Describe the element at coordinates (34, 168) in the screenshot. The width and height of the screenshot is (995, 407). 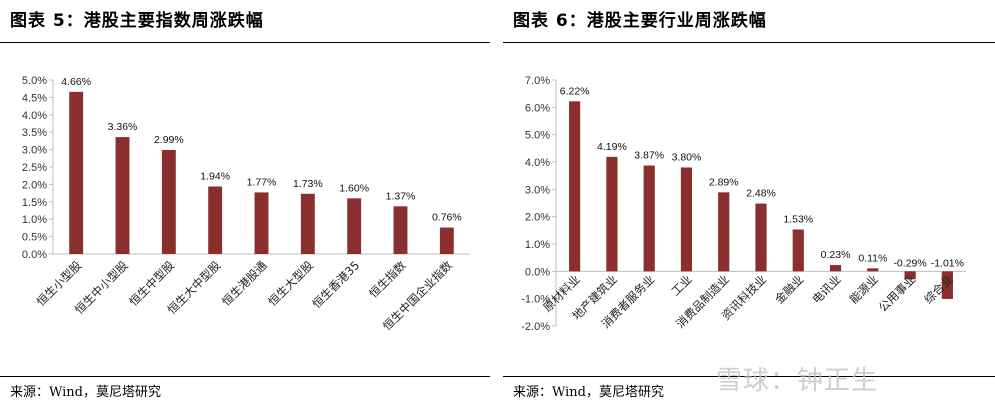
I see `index-ytick-label: 2.5%` at that location.